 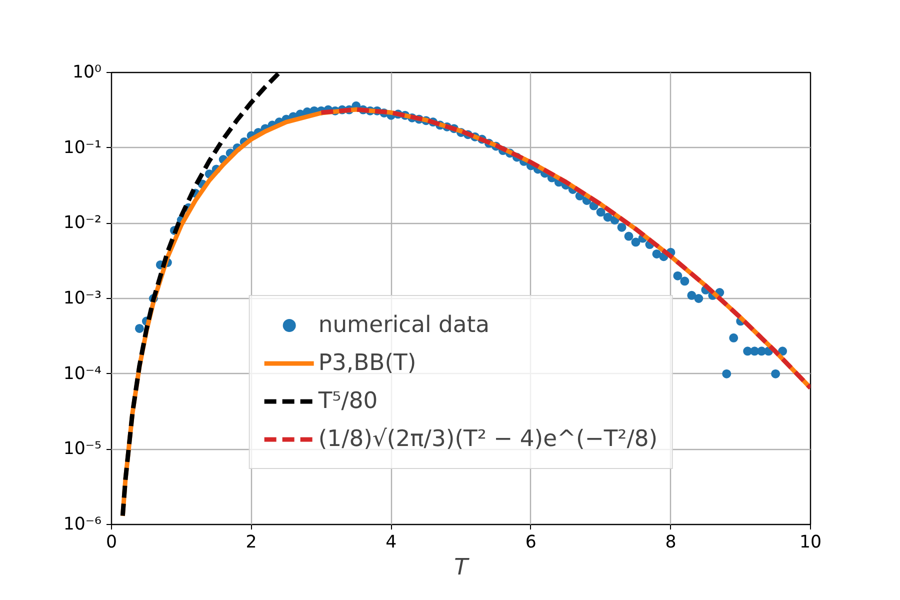 I want to click on y-tick-label: 10⁻⁴, so click(x=82, y=374).